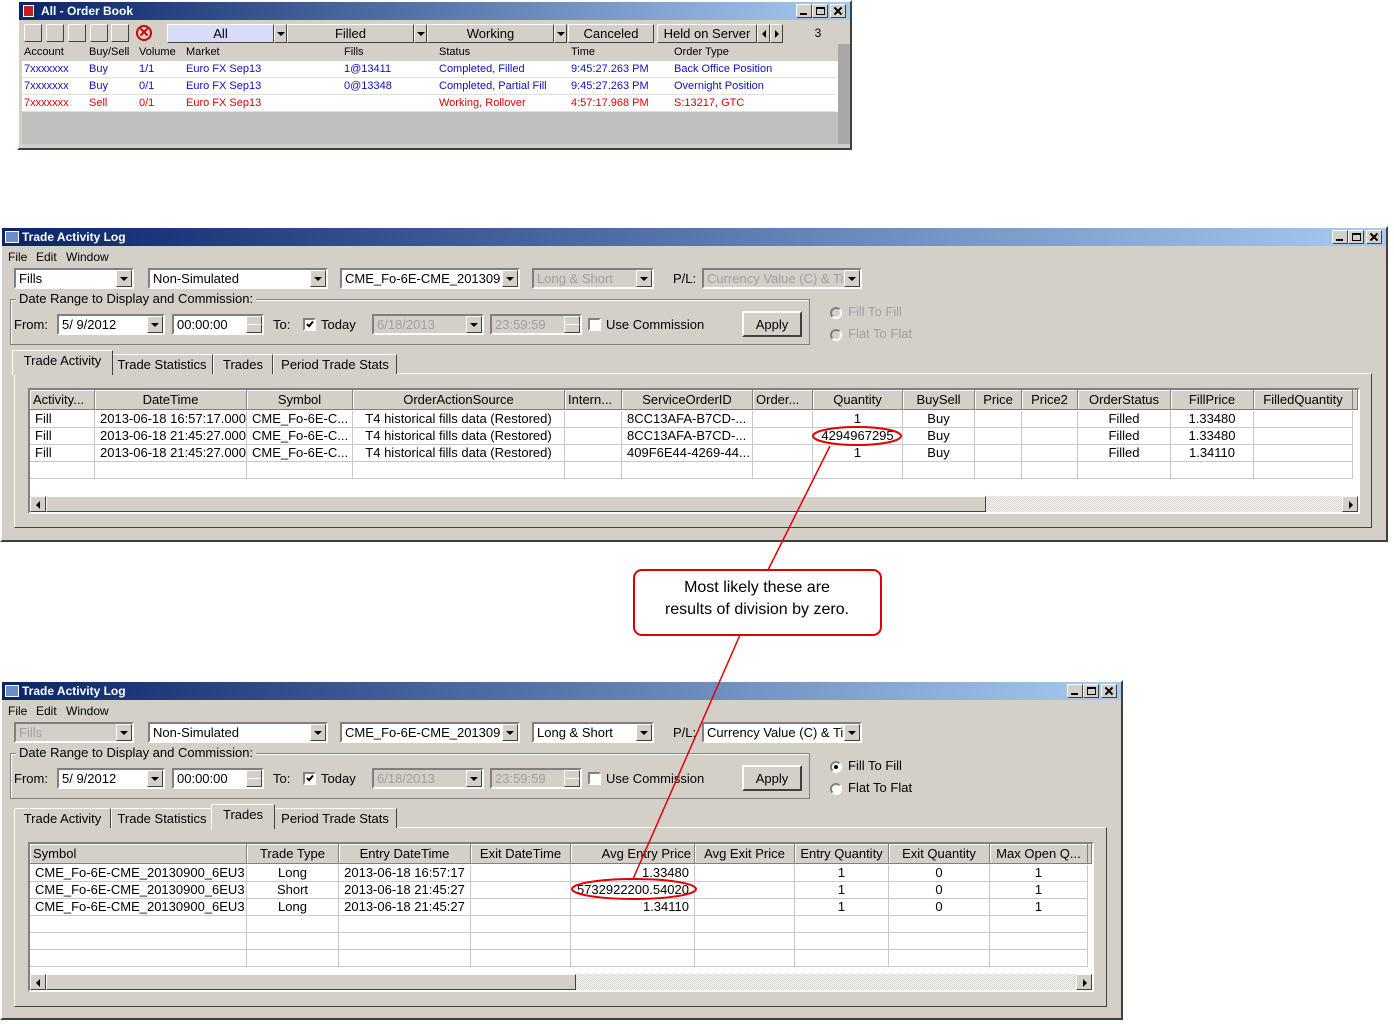 The image size is (1394, 1026). Describe the element at coordinates (74, 278) in the screenshot. I see `dropdown: Fills` at that location.